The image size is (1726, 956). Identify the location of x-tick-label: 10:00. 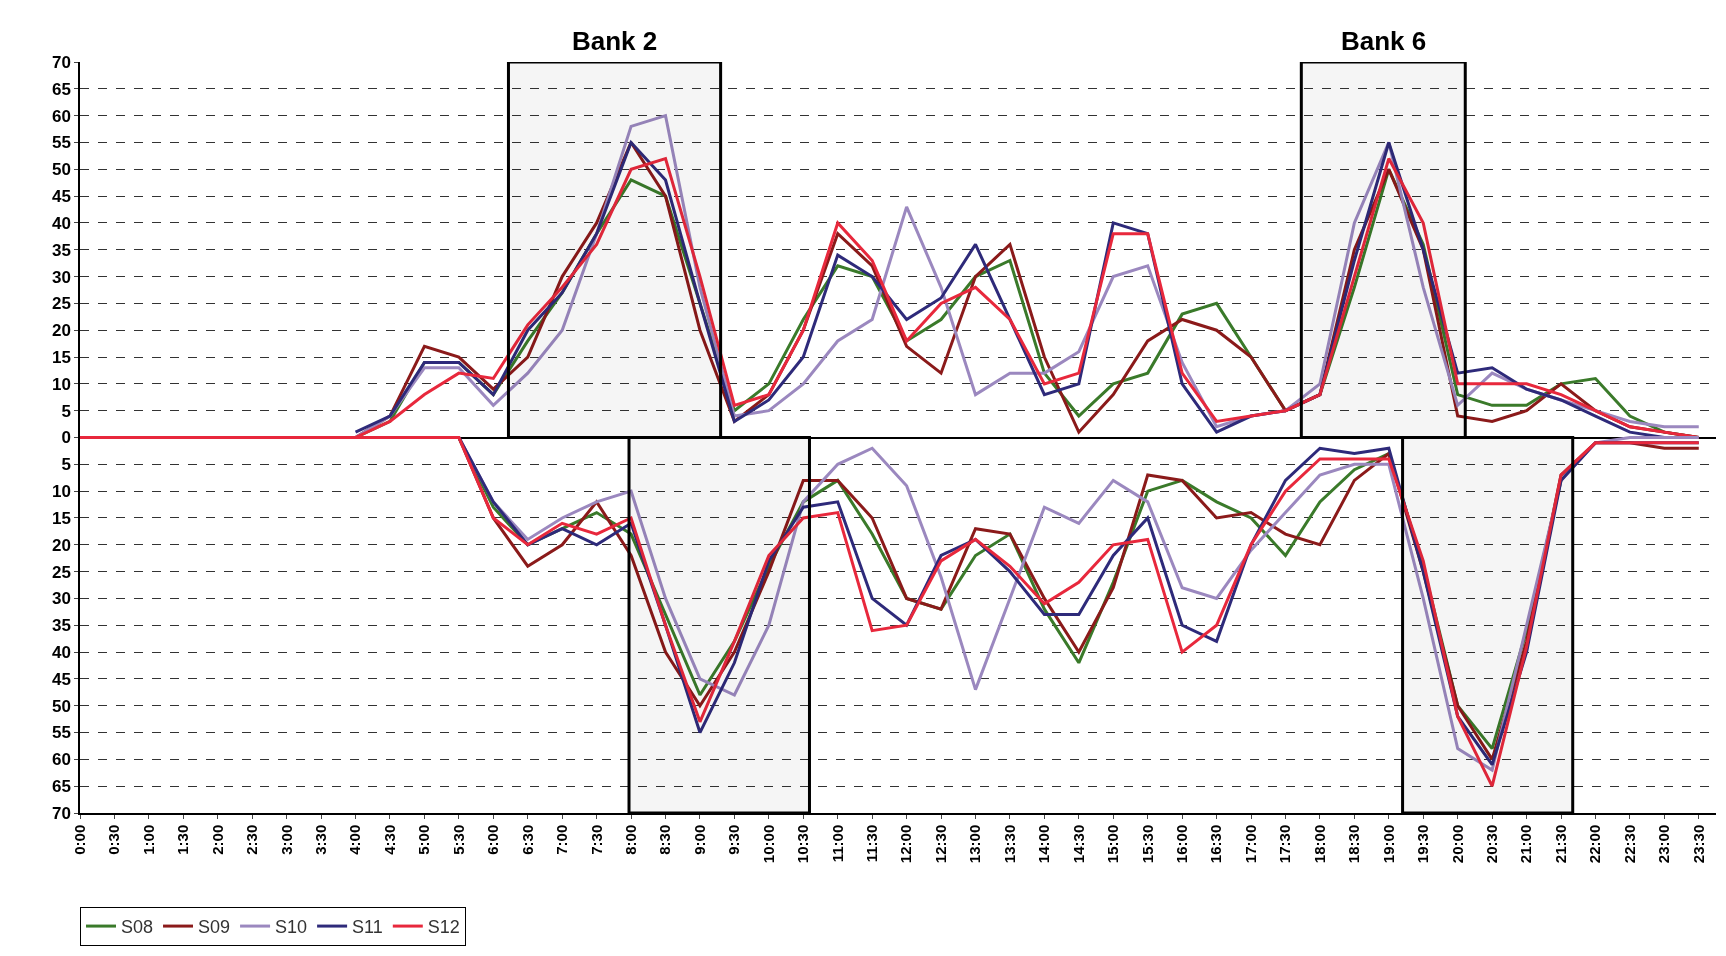
(768, 844).